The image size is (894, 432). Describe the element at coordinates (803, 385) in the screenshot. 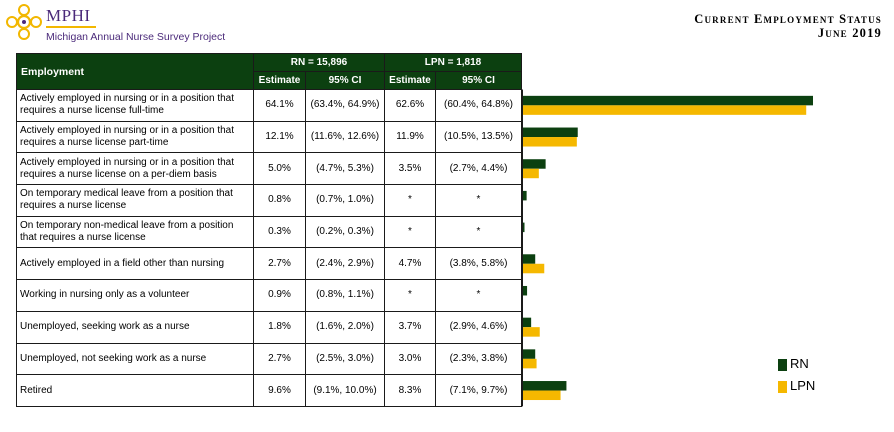

I see `legend-label-lpn: LPN` at that location.